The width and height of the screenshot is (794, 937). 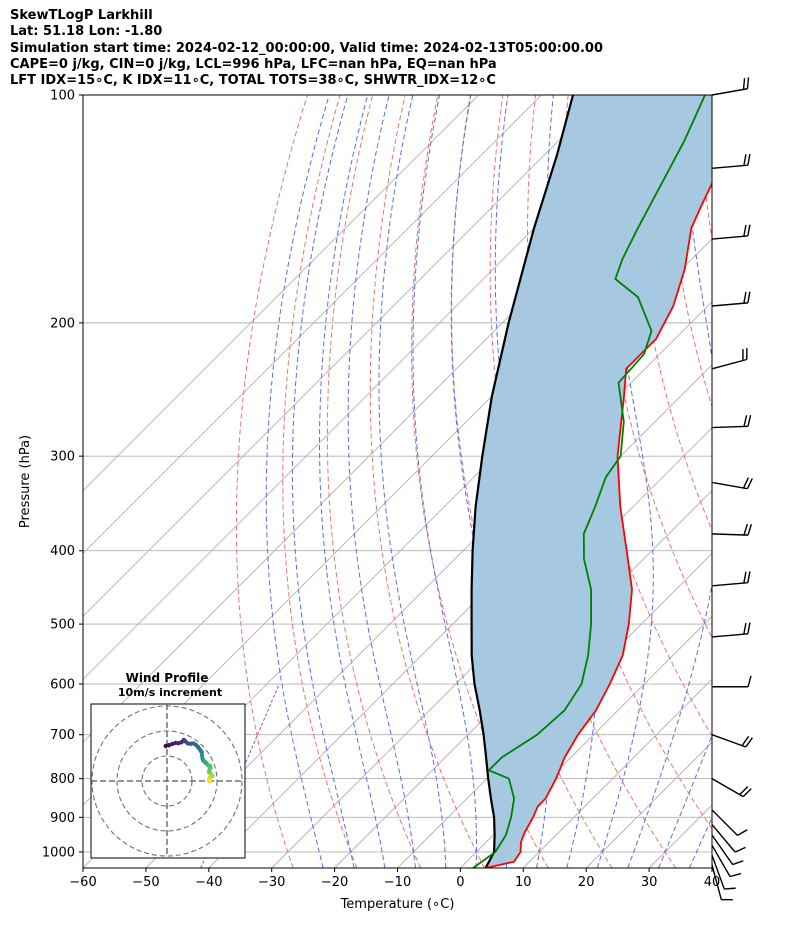 What do you see at coordinates (397, 904) in the screenshot?
I see `x-axis-label: Temperature (∘C)` at bounding box center [397, 904].